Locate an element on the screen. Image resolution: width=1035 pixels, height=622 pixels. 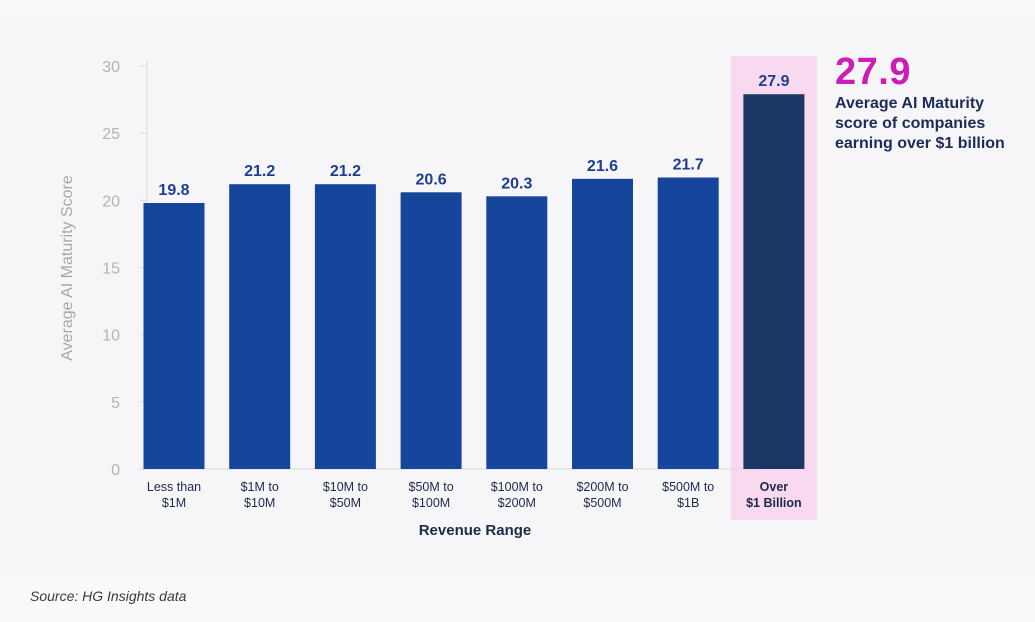
bar-value-label: 21.6 is located at coordinates (602, 166).